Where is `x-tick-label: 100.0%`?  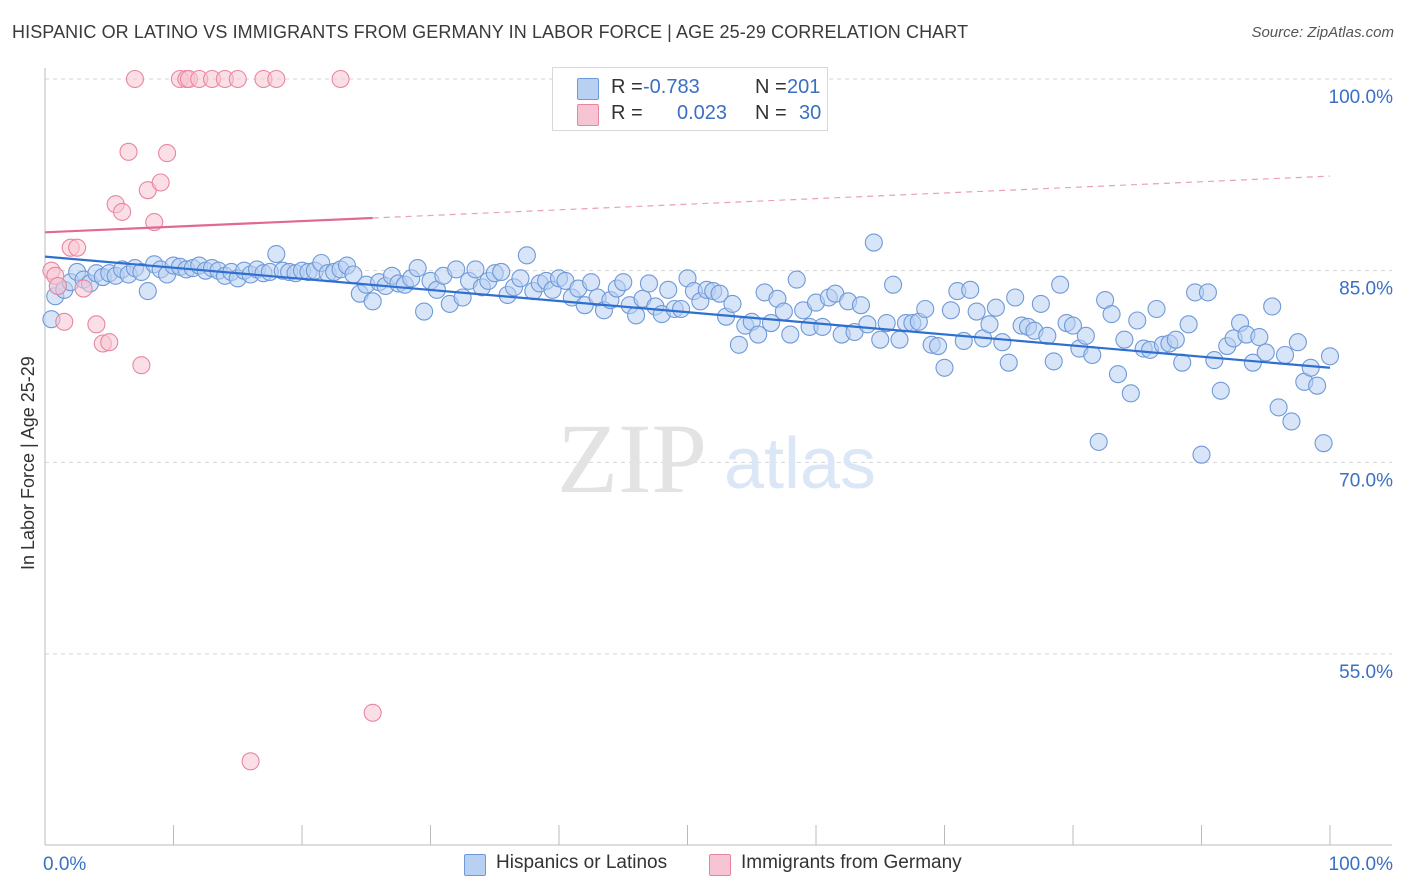
x-tick-label: 100.0% is located at coordinates (1361, 864).